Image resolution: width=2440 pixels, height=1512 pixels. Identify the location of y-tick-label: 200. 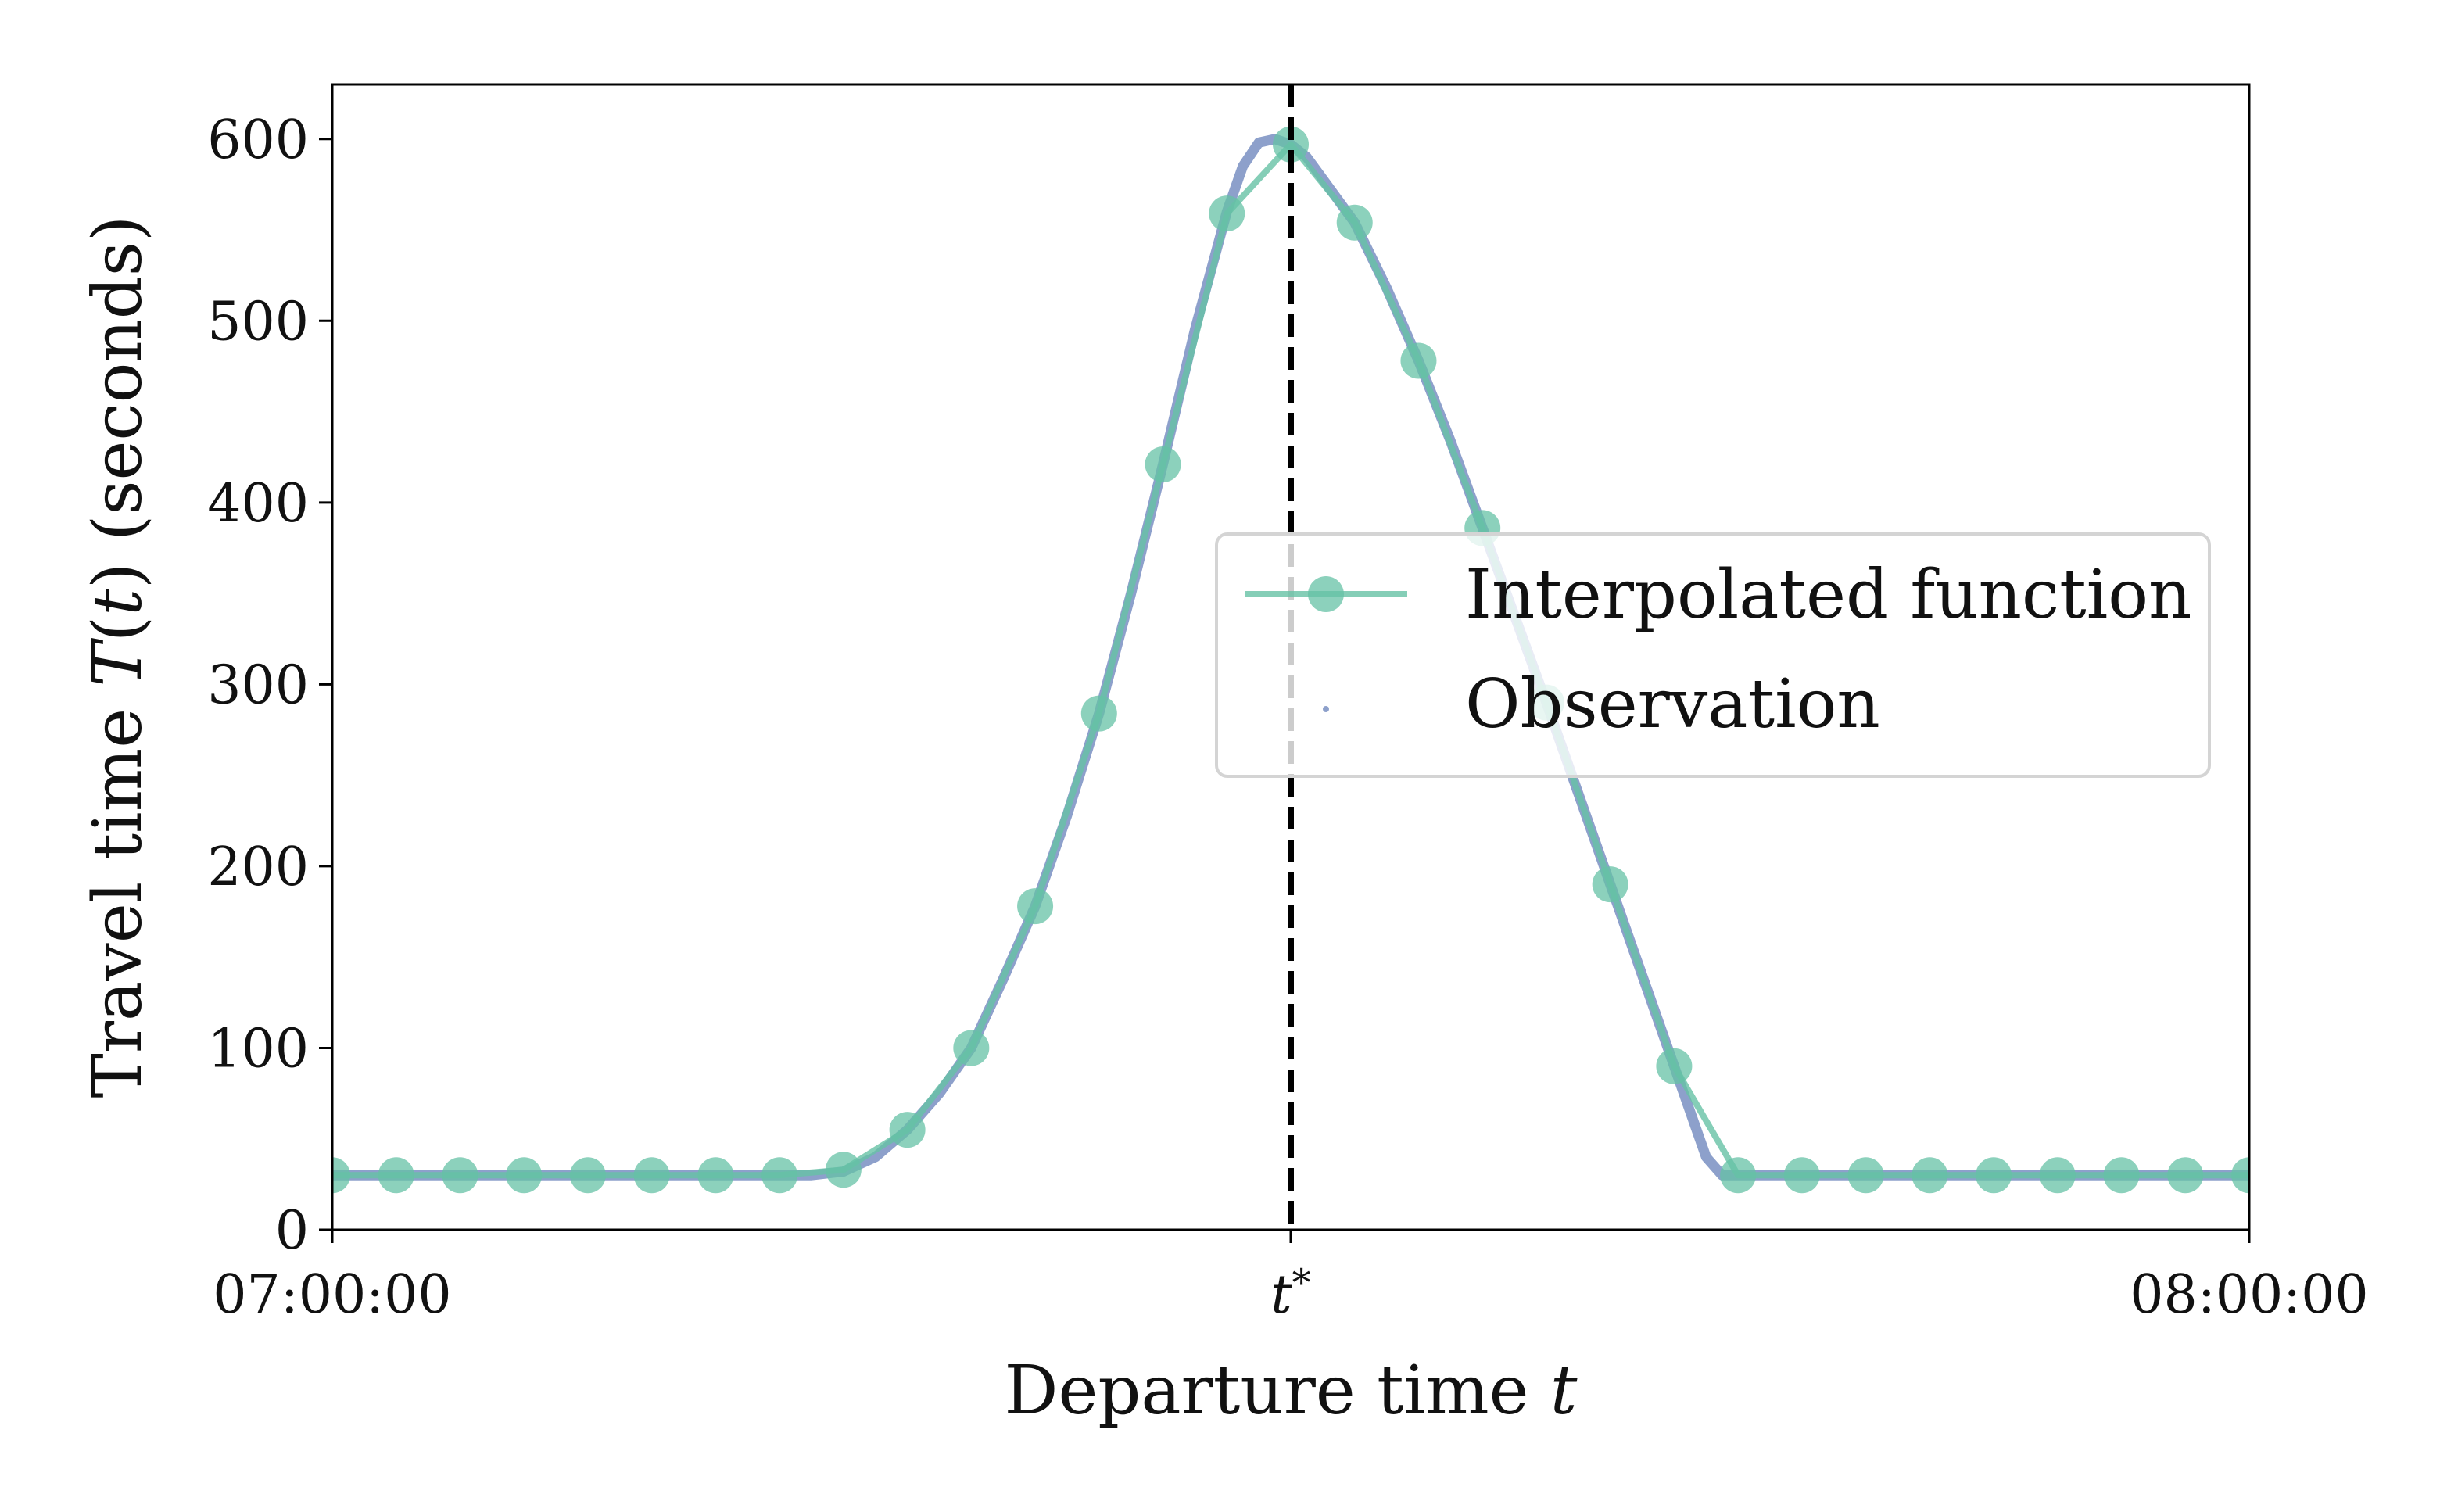
(258, 868).